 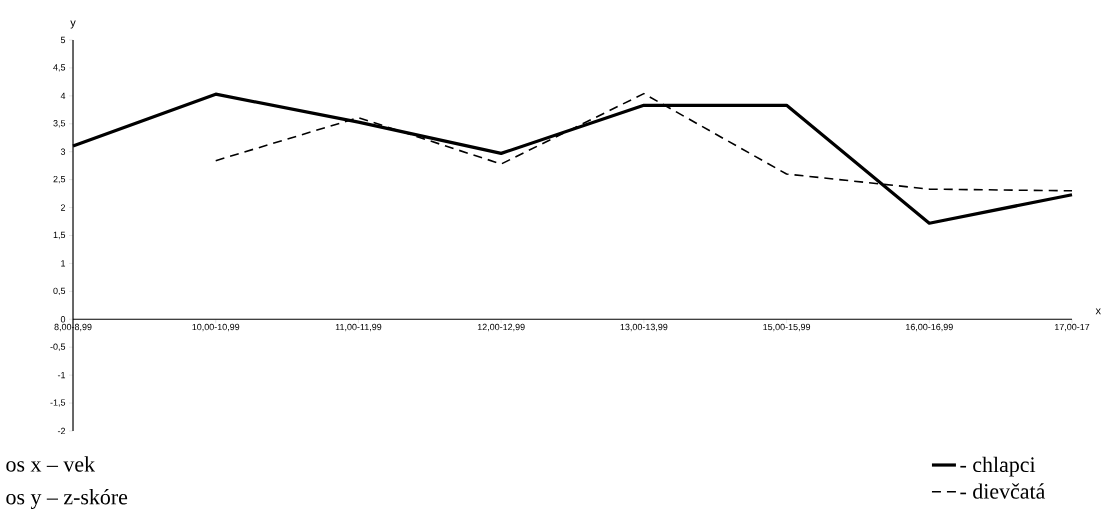 I want to click on y-tick-label: 2, so click(x=63, y=207).